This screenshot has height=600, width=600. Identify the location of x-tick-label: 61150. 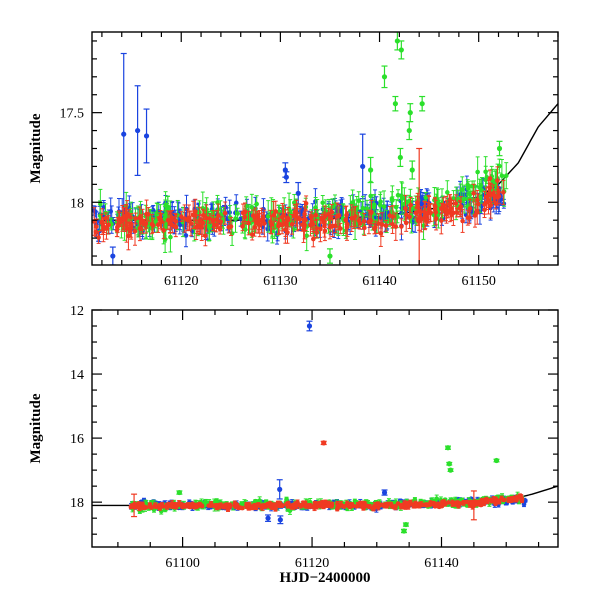
(478, 281).